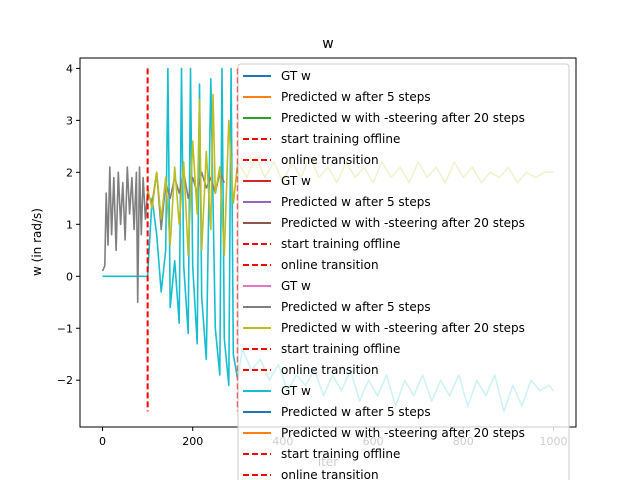 This screenshot has height=480, width=640. Describe the element at coordinates (69, 68) in the screenshot. I see `y-tick-label: 4` at that location.